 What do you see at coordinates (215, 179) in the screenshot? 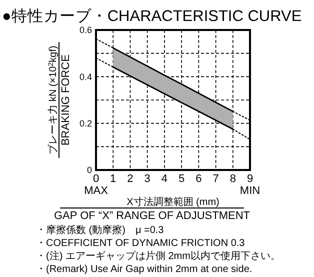
I see `x-tick-label: 7` at bounding box center [215, 179].